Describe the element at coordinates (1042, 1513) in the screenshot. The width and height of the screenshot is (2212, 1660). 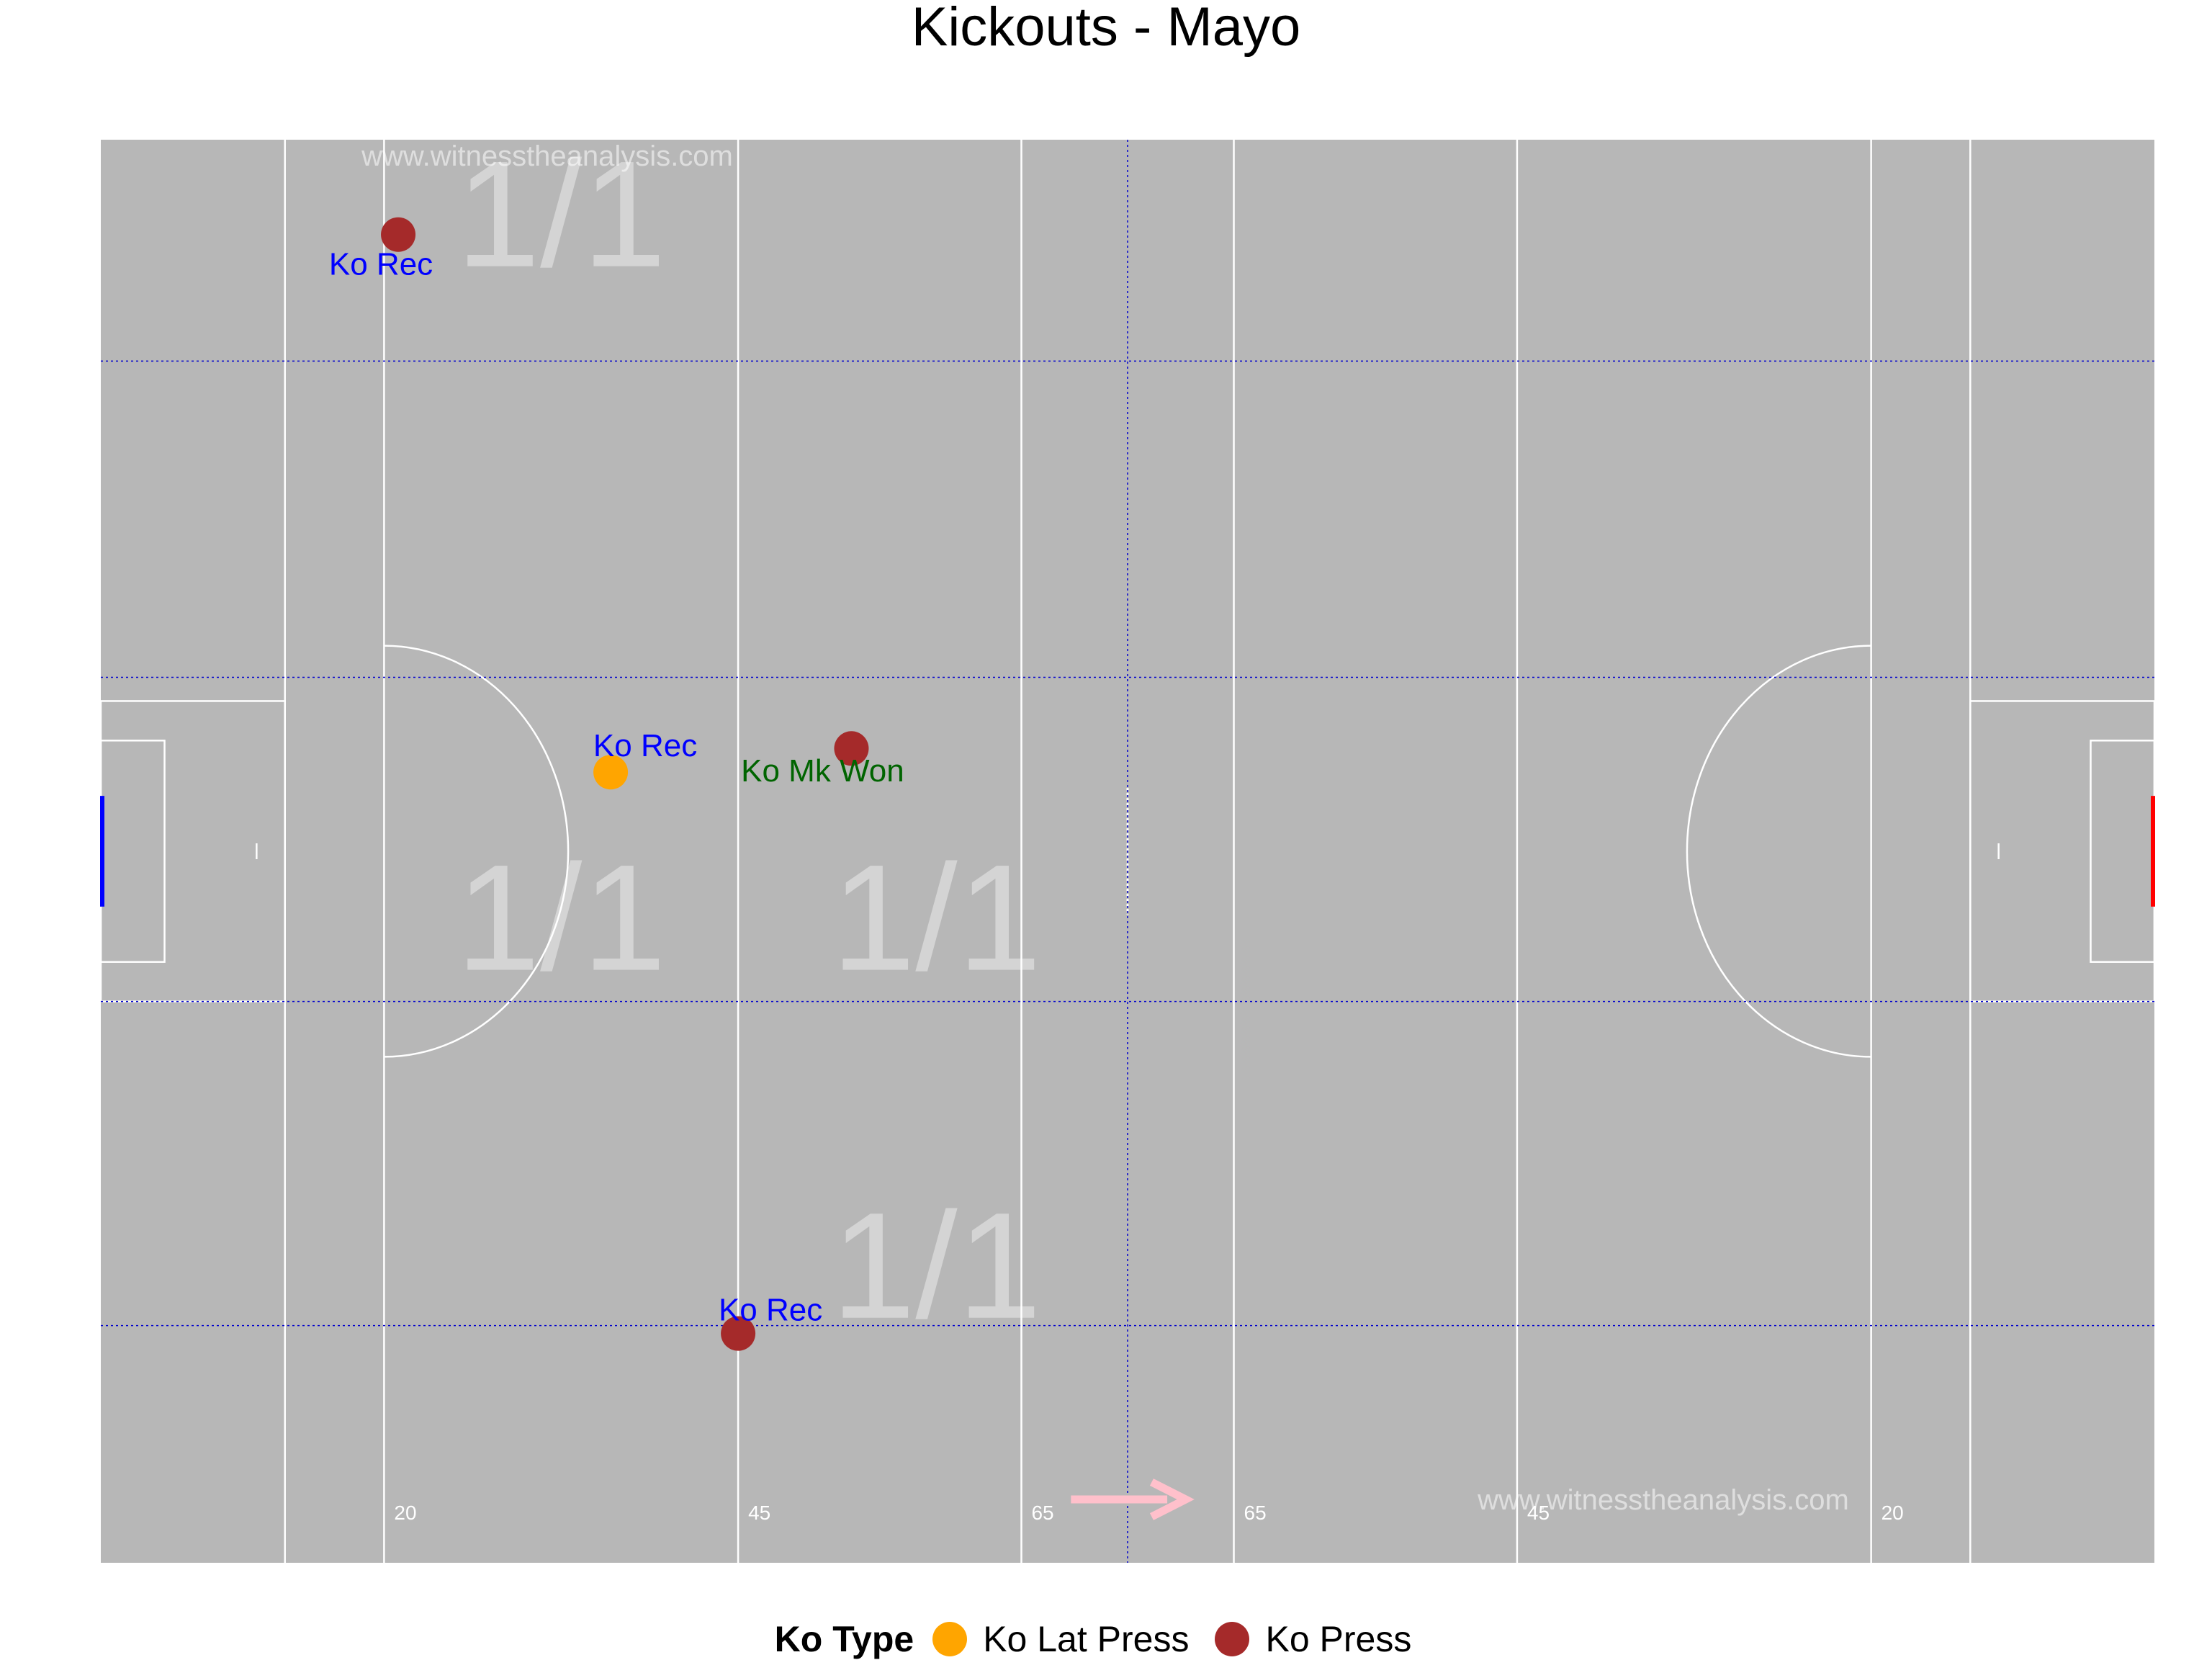
I see `distance-marker-2: 65` at that location.